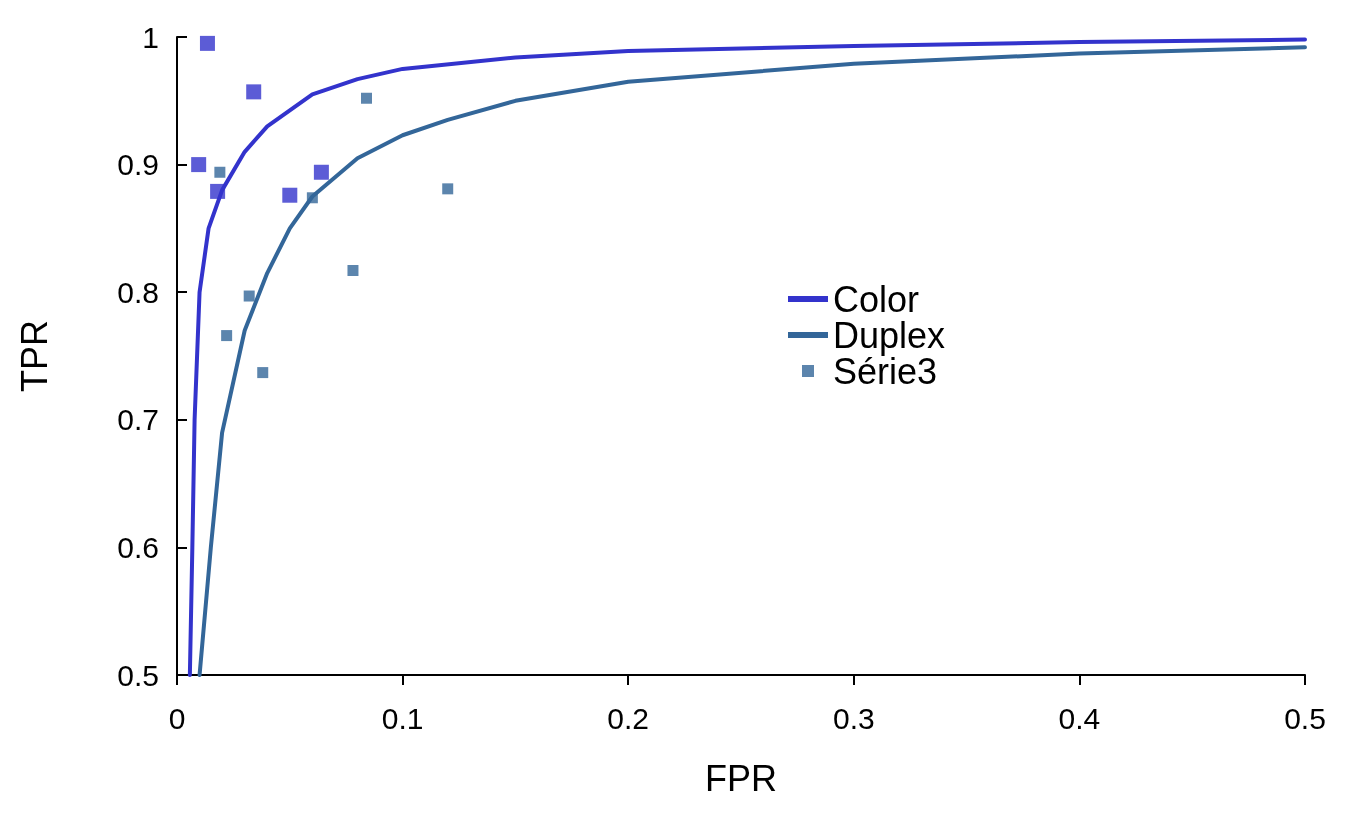 Image resolution: width=1351 pixels, height=832 pixels. Describe the element at coordinates (138, 292) in the screenshot. I see `y-tick-label: 0.8` at that location.